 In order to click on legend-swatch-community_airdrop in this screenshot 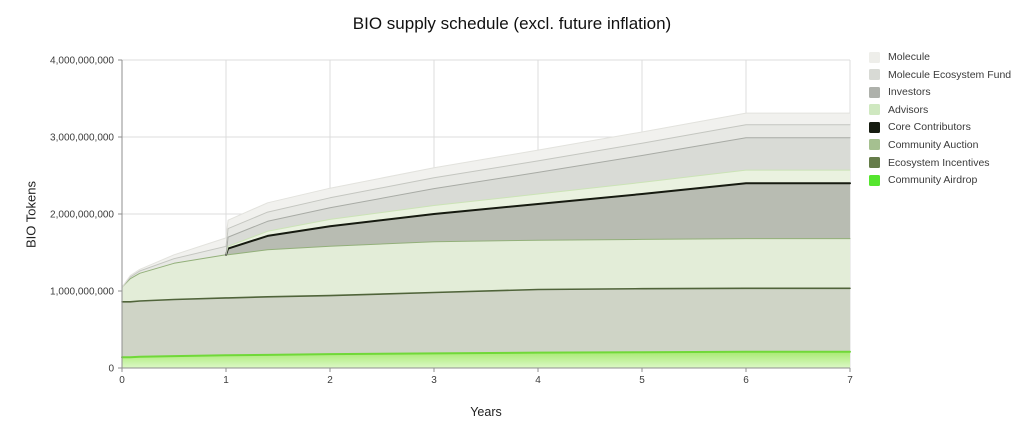, I will do `click(874, 180)`.